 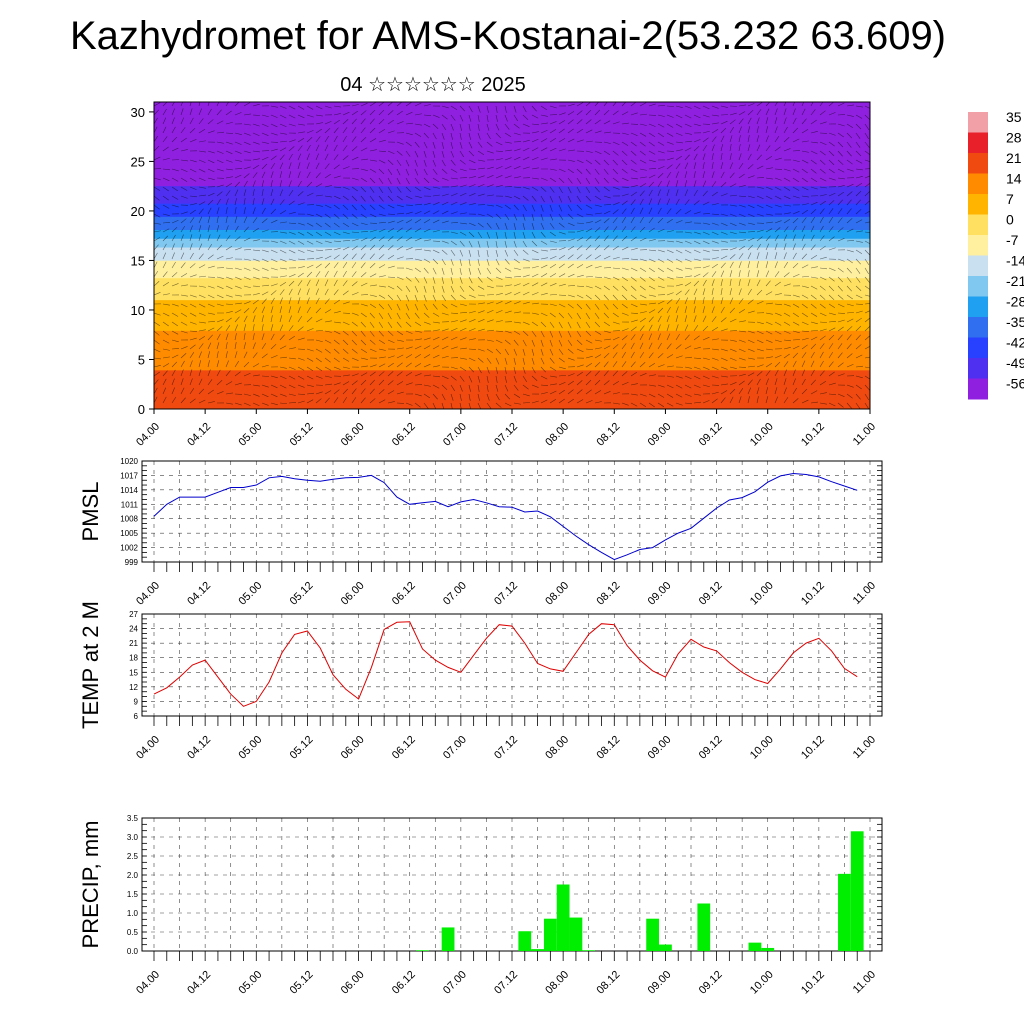 I want to click on x-tick-label: 10.00, so click(x=762, y=983).